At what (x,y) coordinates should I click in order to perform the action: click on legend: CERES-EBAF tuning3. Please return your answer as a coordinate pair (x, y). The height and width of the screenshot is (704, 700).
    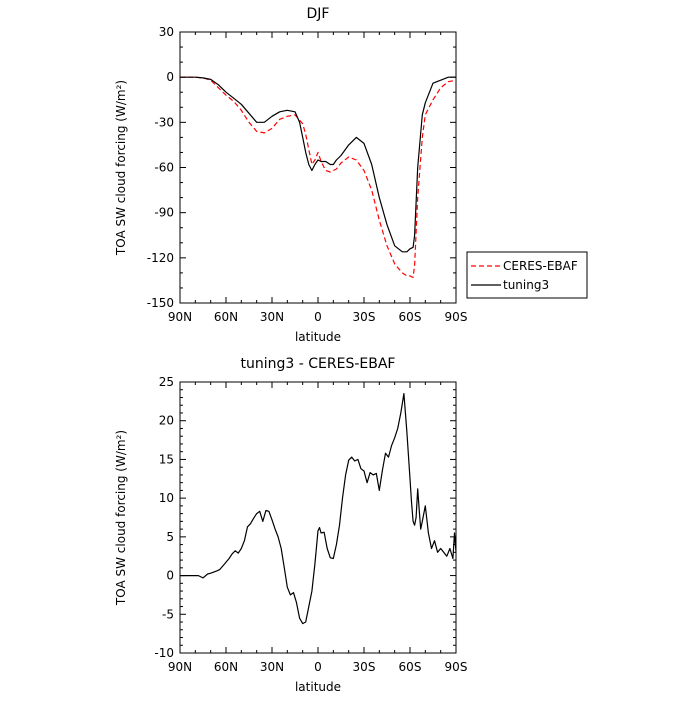
    Looking at the image, I should click on (527, 275).